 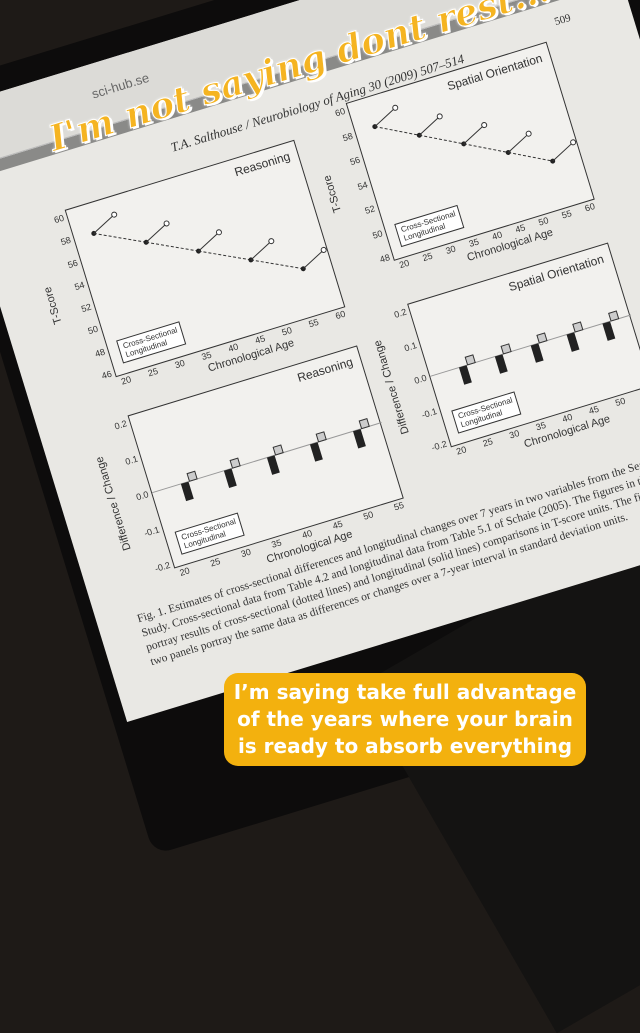 I want to click on y-tick-label: 60, so click(x=59, y=219).